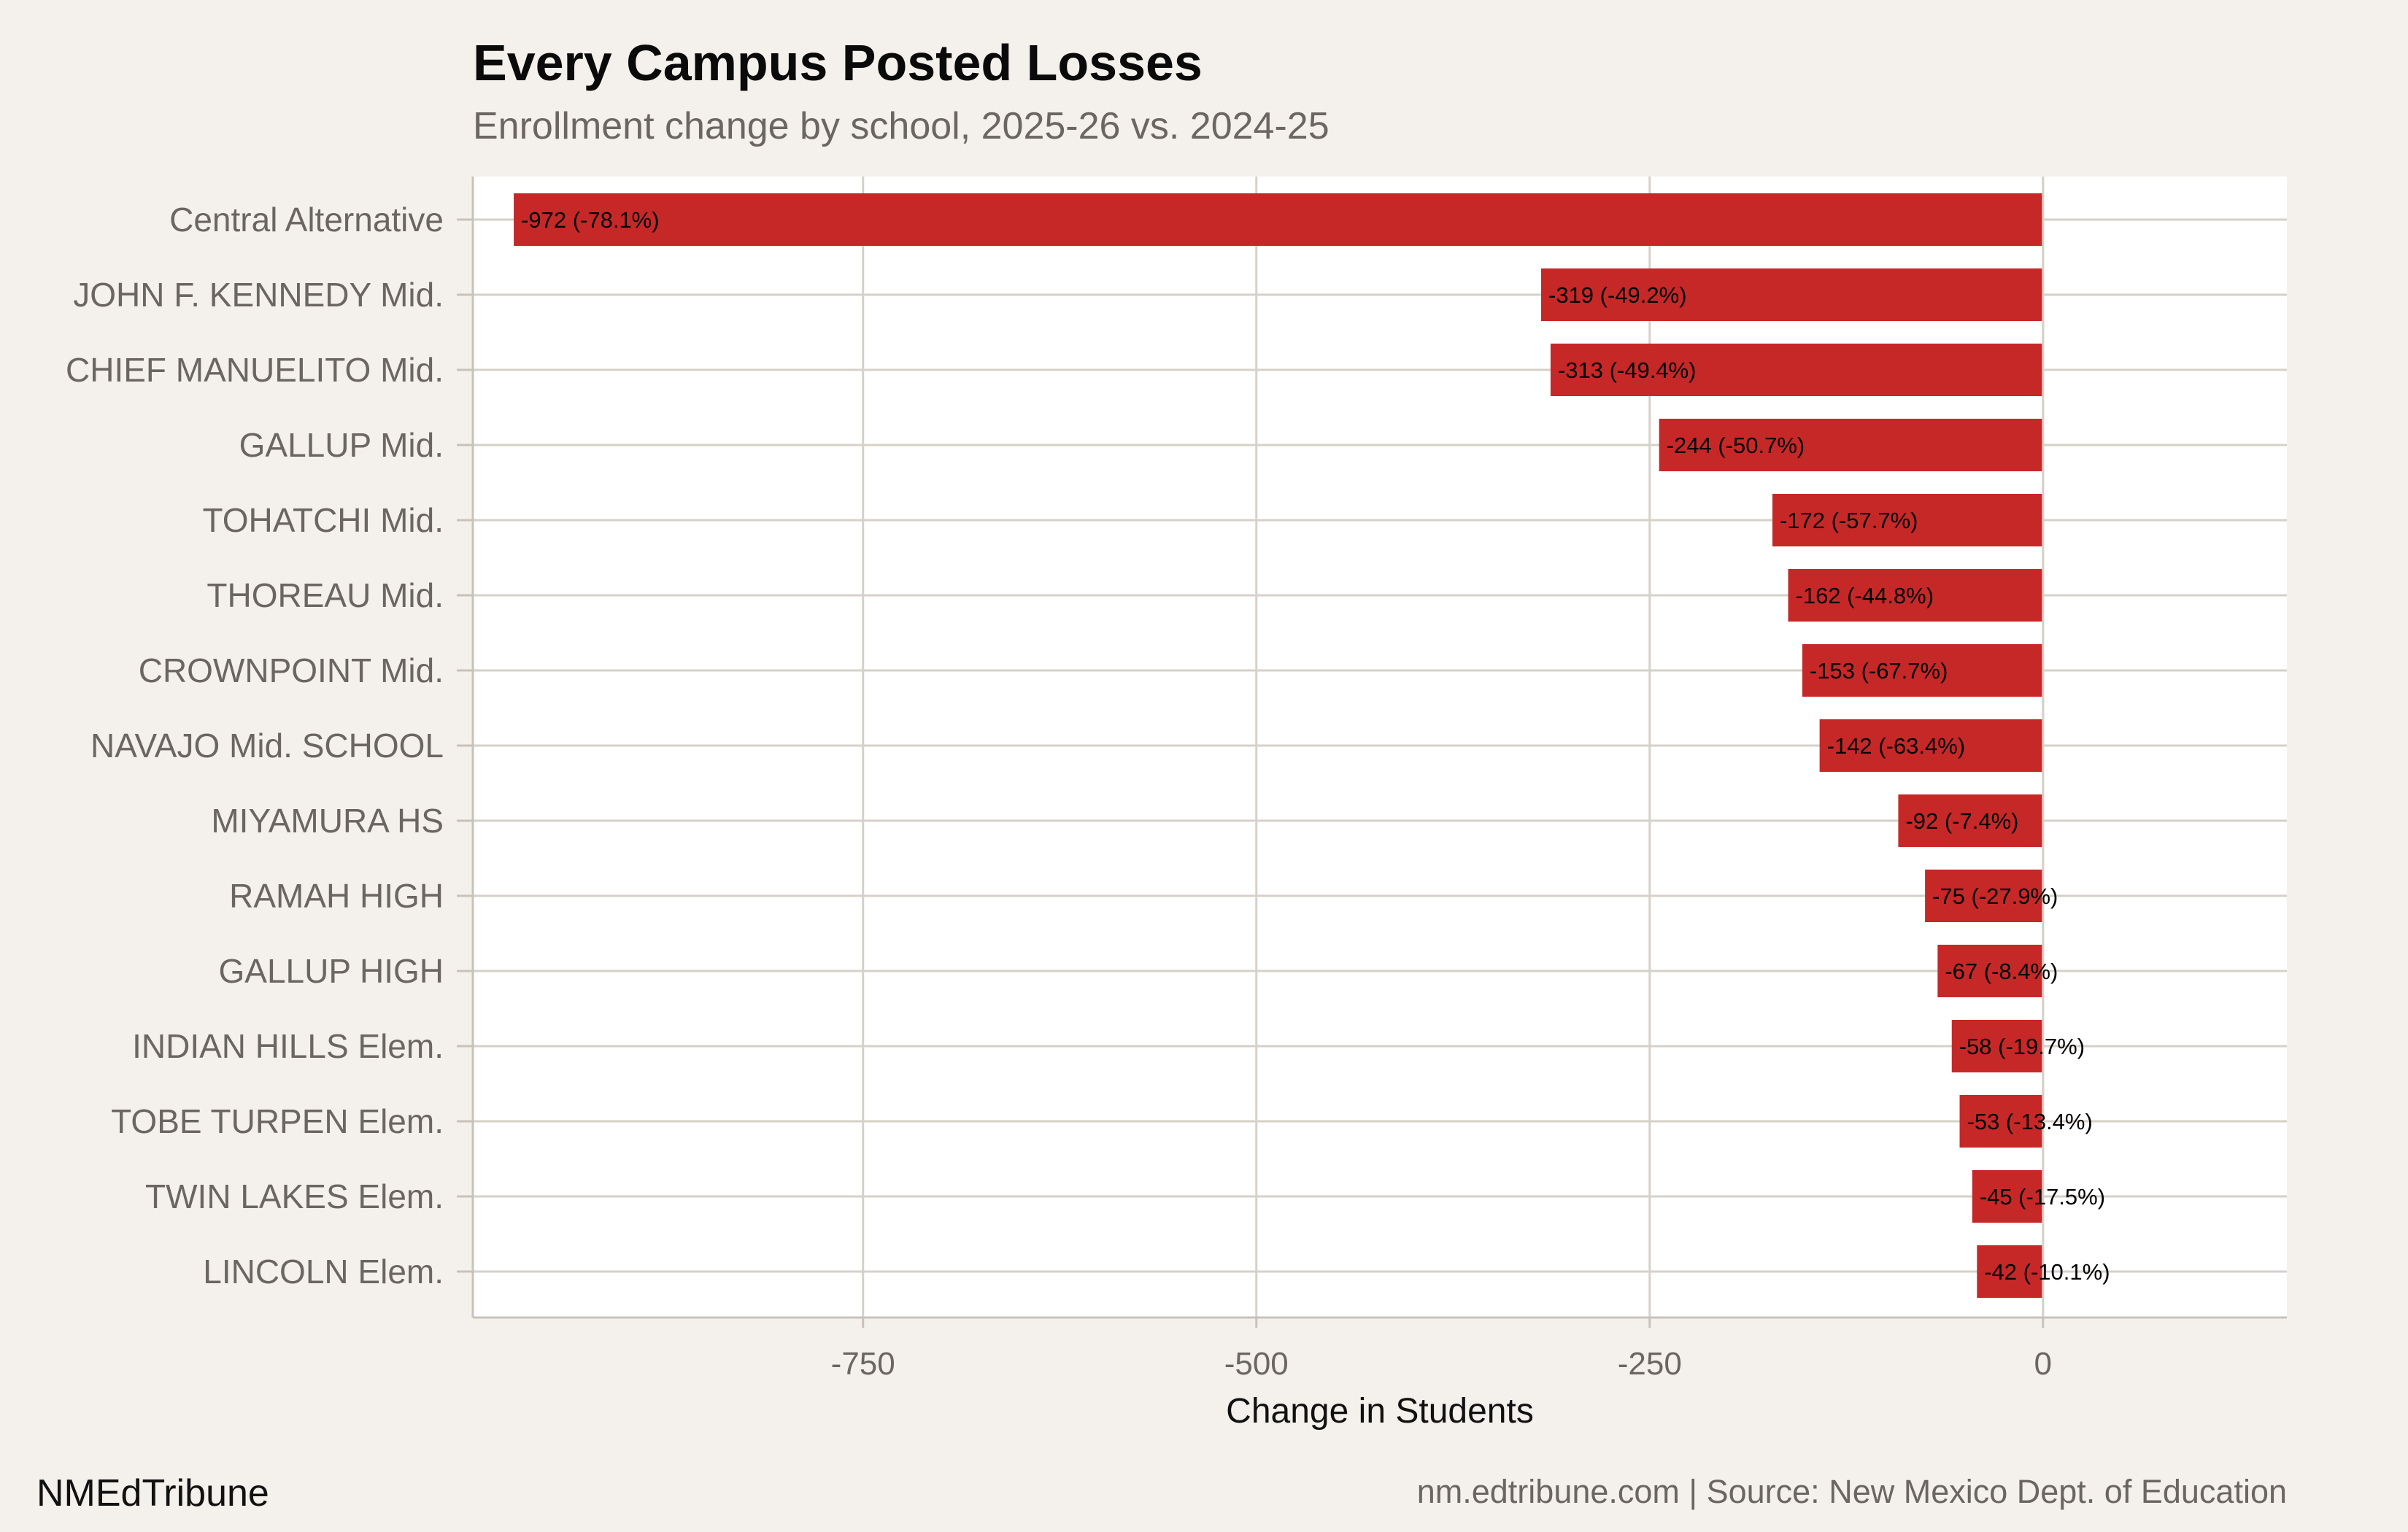  What do you see at coordinates (2043, 1364) in the screenshot?
I see `x-tick-label: 0` at bounding box center [2043, 1364].